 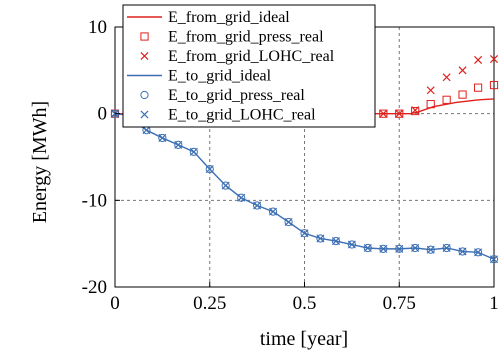 What do you see at coordinates (40, 162) in the screenshot?
I see `y-axis-label: Energy [MWh]` at bounding box center [40, 162].